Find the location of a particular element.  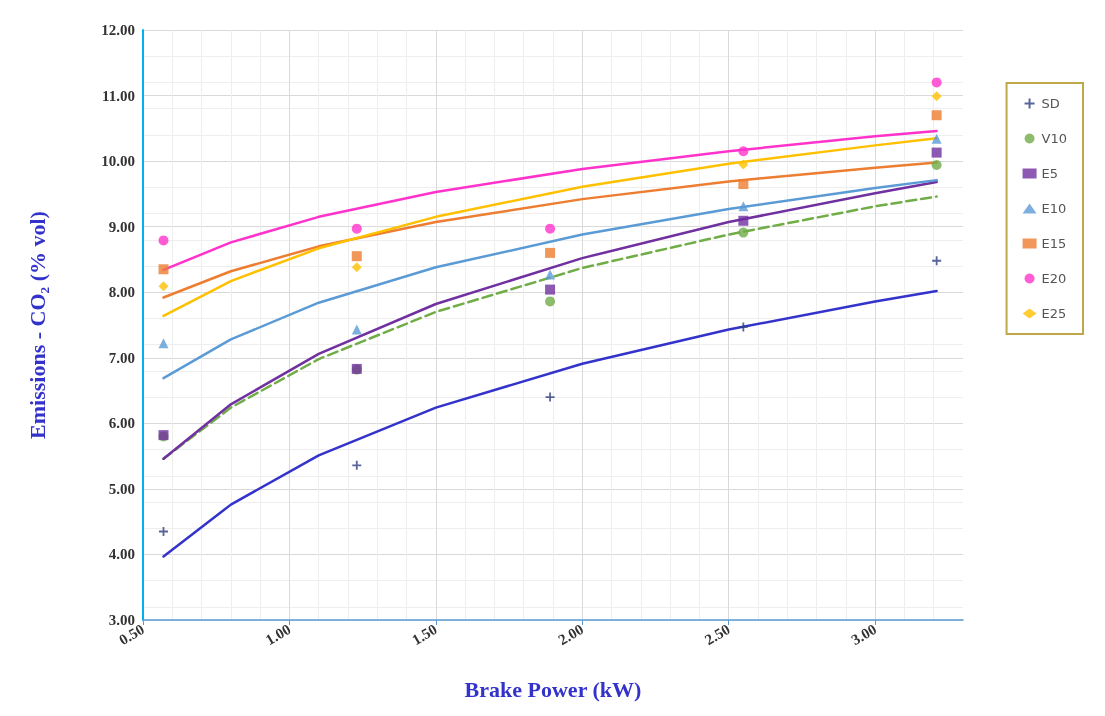

y-tick-label: 4.00 is located at coordinates (121, 554).